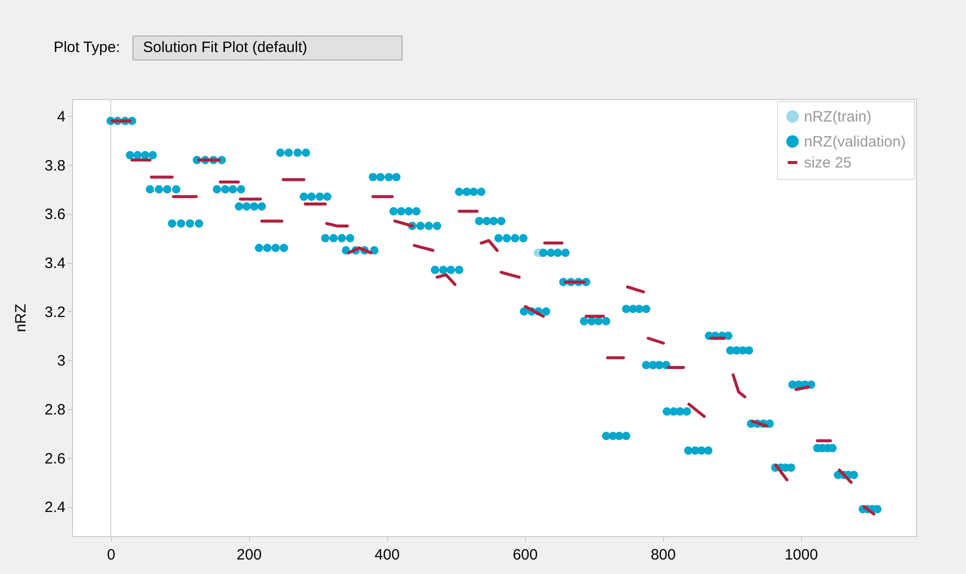 This screenshot has height=574, width=966. I want to click on y-tick-label: 3.2, so click(55, 312).